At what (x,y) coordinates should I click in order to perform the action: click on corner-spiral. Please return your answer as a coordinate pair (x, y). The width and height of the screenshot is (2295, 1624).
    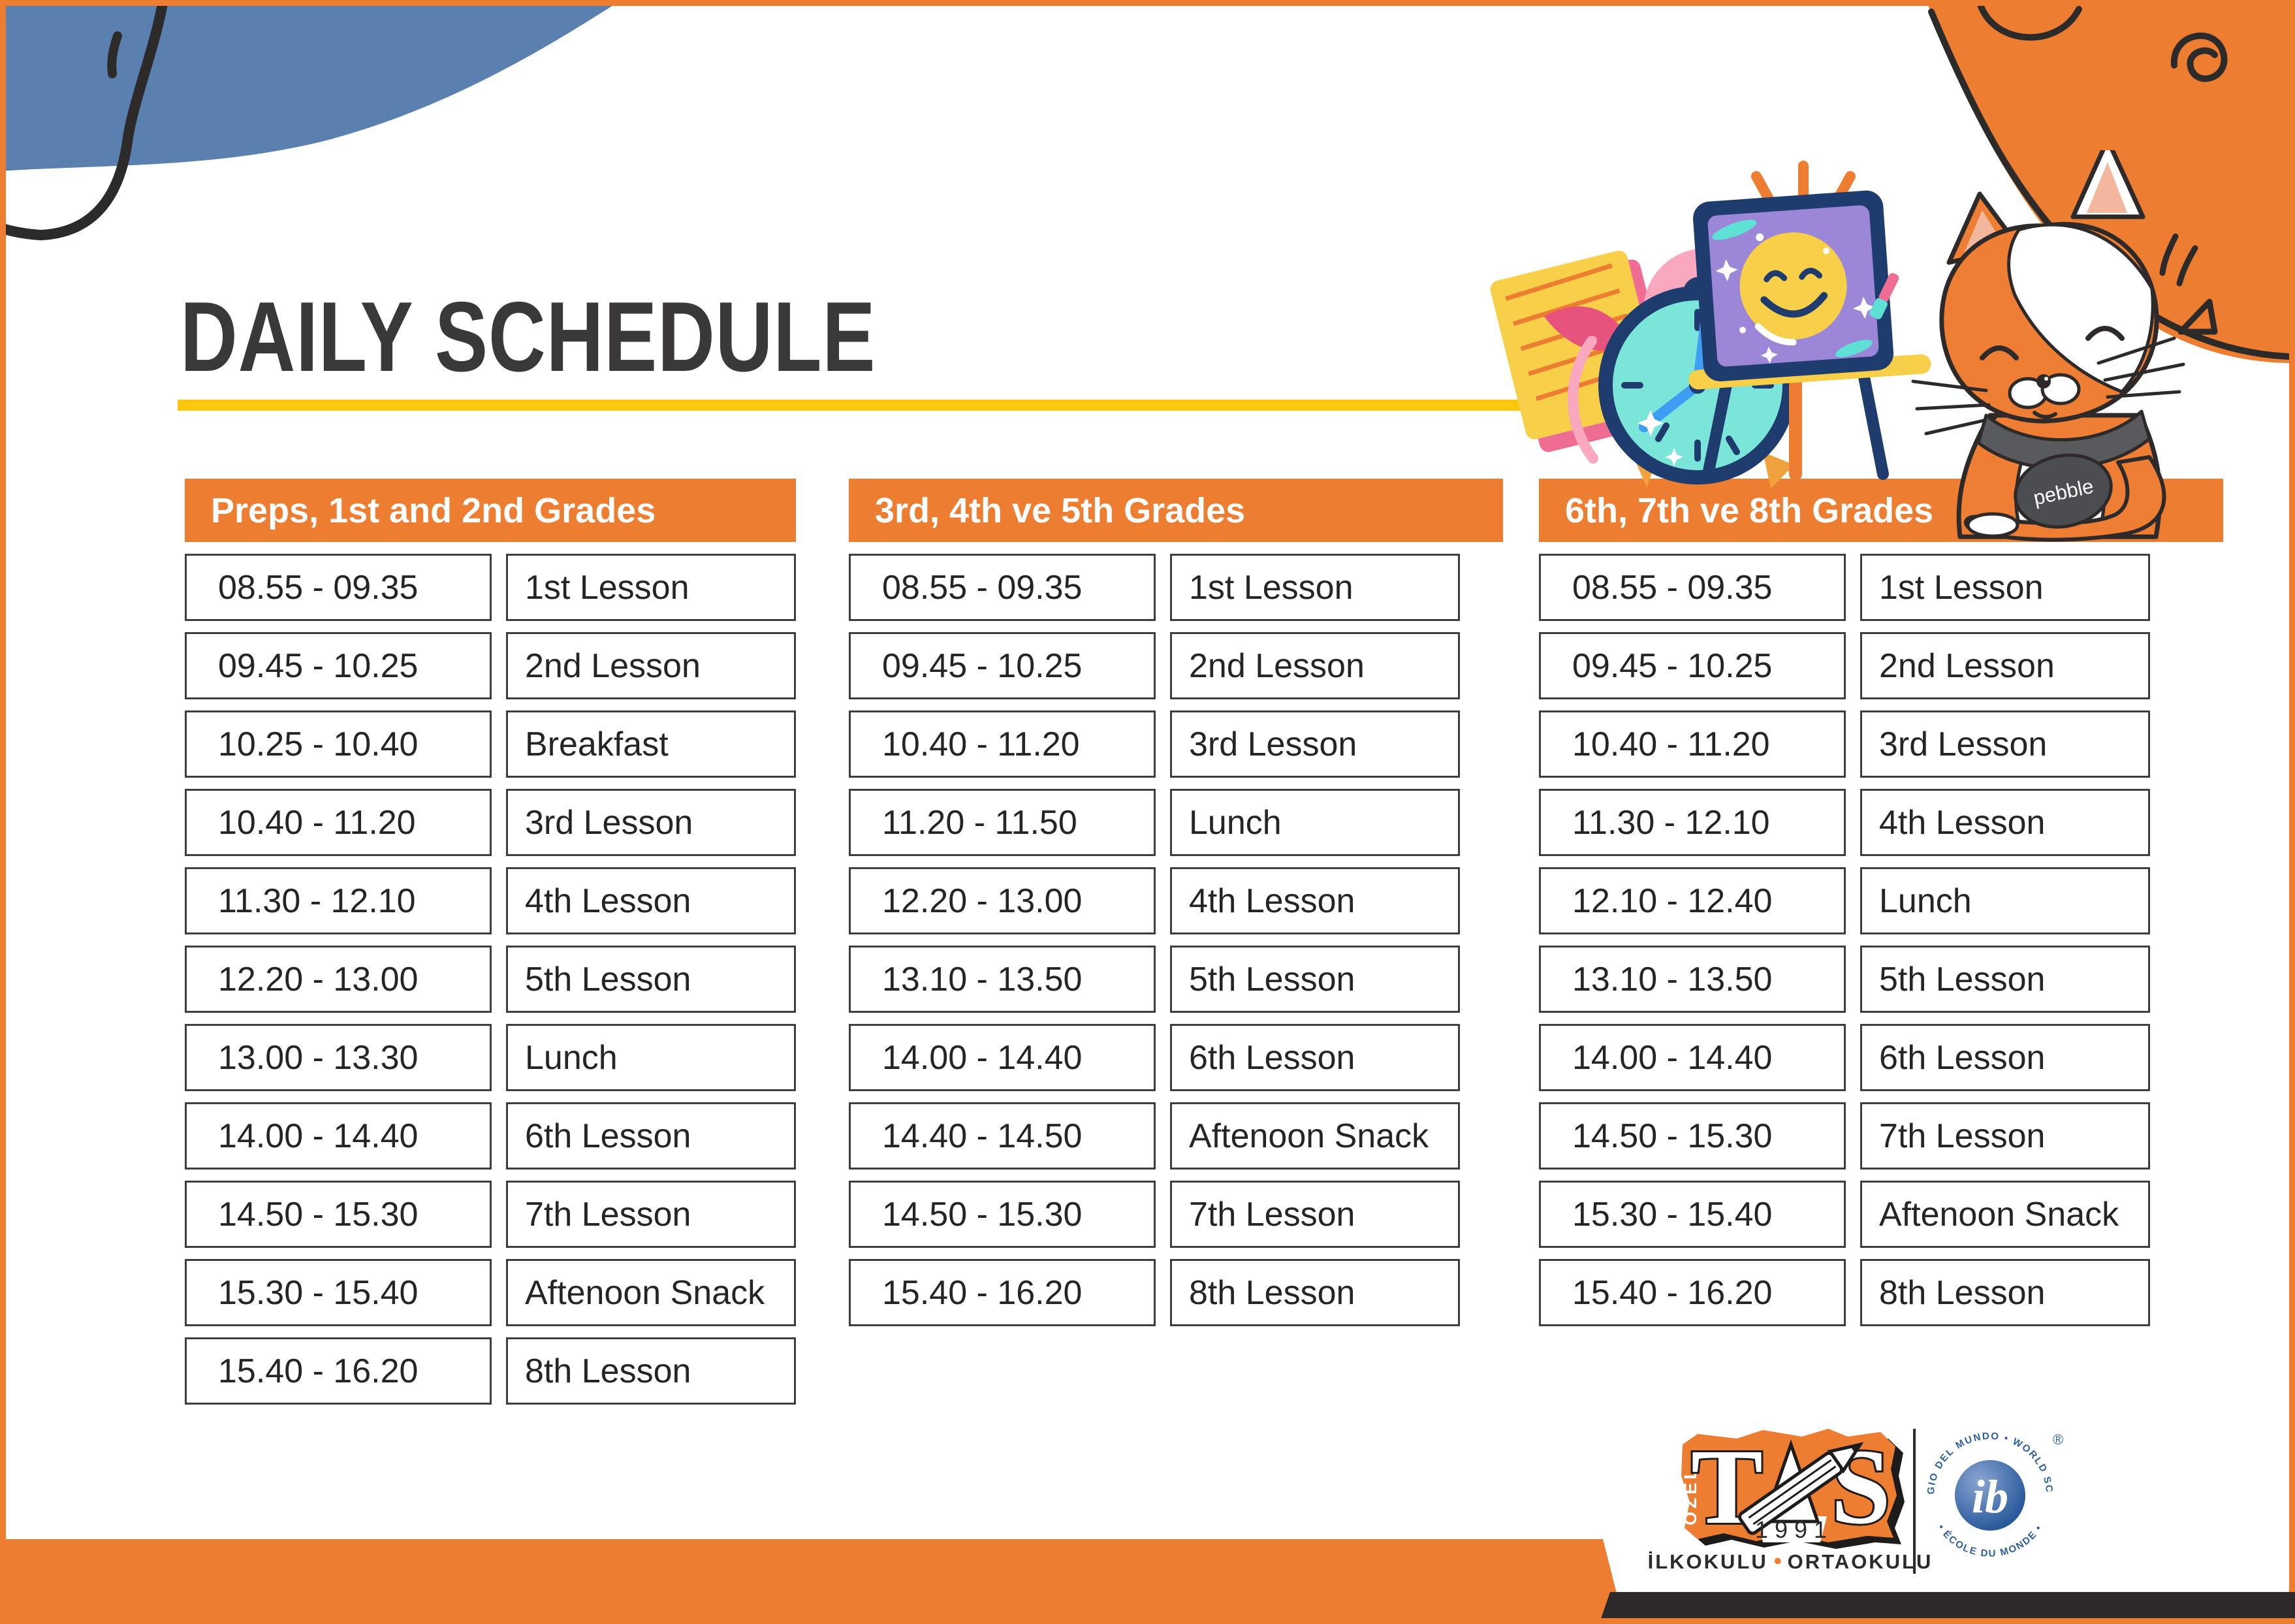
    Looking at the image, I should click on (2199, 57).